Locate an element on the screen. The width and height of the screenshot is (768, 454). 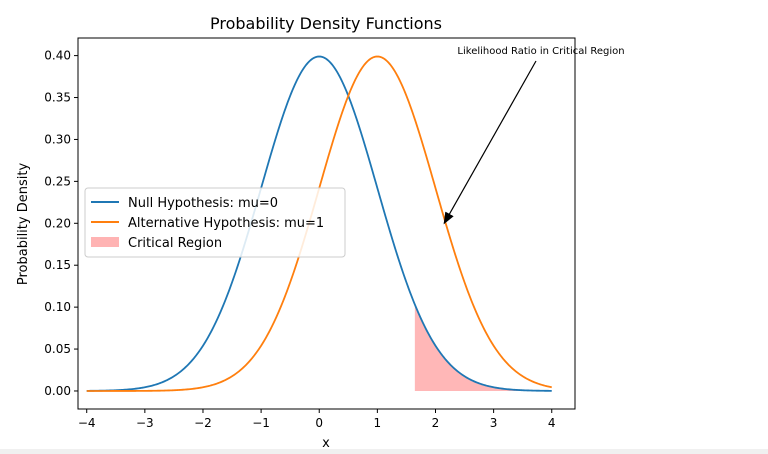
chart-title: Probability Density Functions is located at coordinates (326, 23).